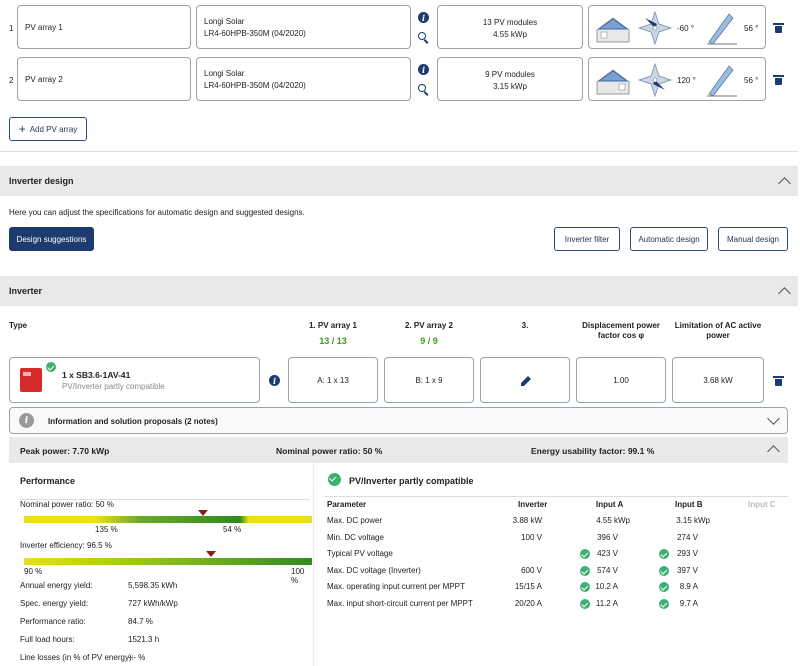  What do you see at coordinates (606, 603) in the screenshot?
I see `input-a-value: 11.2 A` at bounding box center [606, 603].